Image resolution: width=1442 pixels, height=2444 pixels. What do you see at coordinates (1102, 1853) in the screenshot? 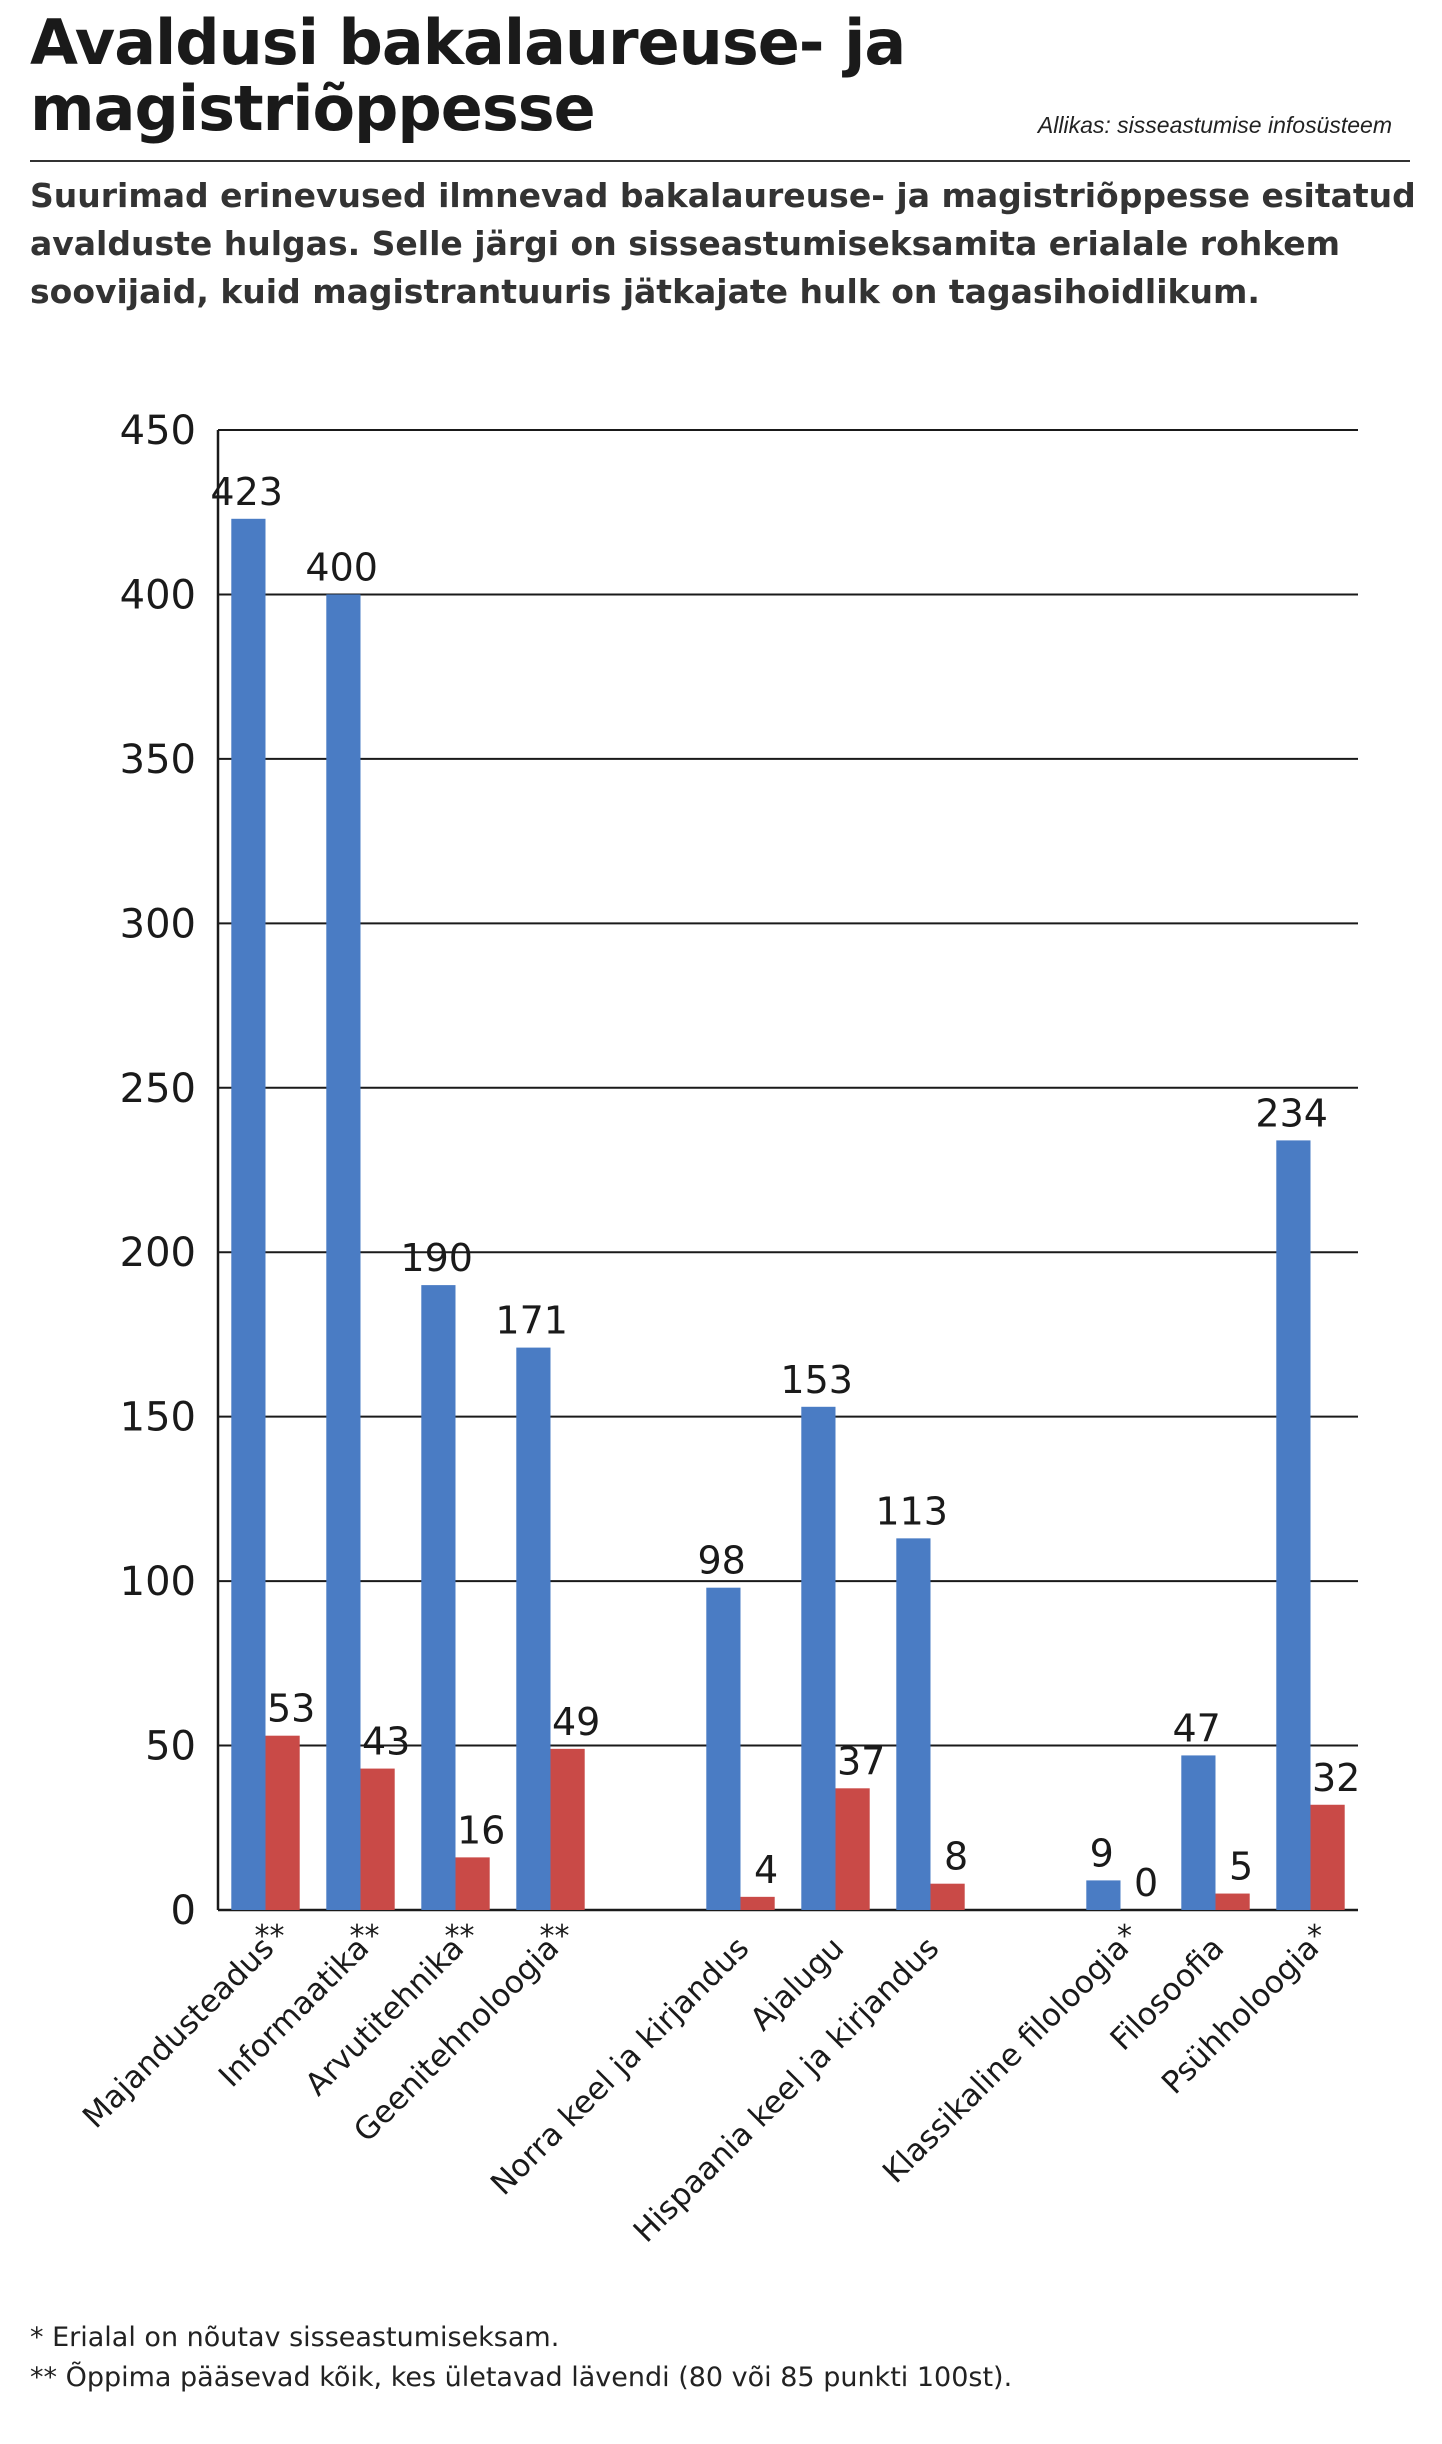
I see `data-label: 9` at bounding box center [1102, 1853].